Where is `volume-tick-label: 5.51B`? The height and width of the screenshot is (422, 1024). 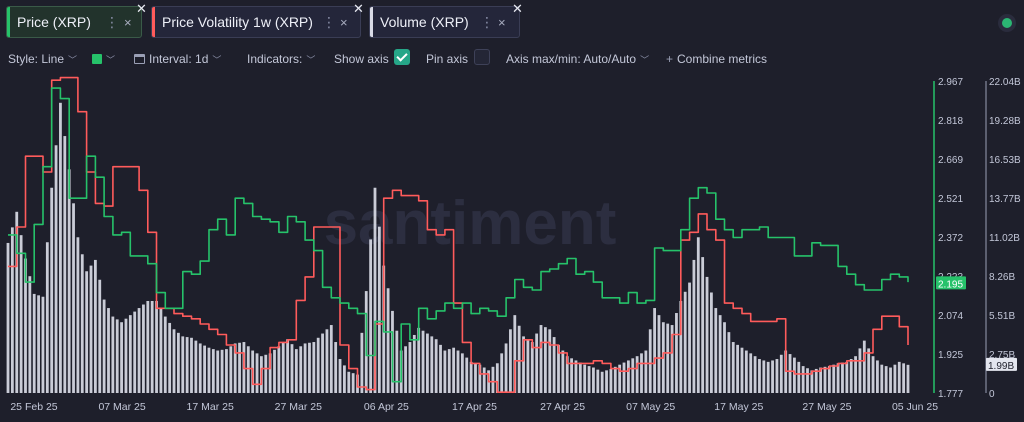 volume-tick-label: 5.51B is located at coordinates (1002, 316).